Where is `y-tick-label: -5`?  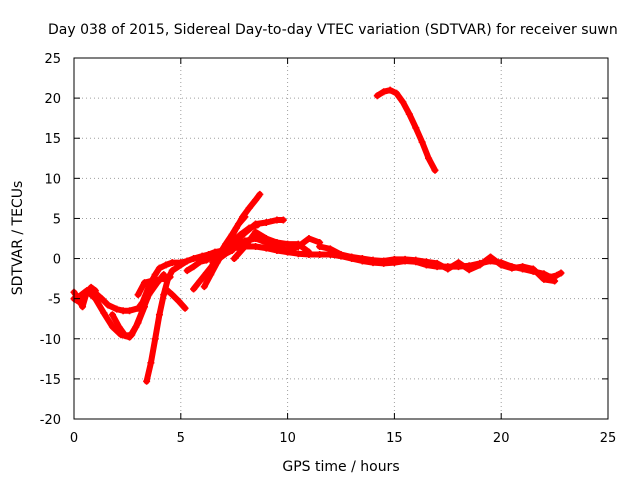
y-tick-label: -5 is located at coordinates (54, 300).